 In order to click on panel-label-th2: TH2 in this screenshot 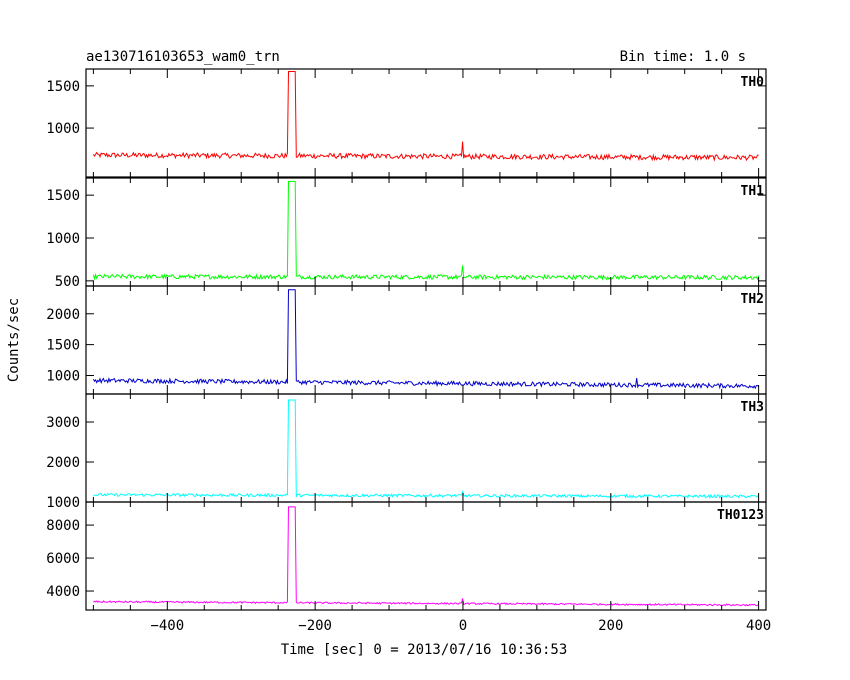, I will do `click(752, 299)`.